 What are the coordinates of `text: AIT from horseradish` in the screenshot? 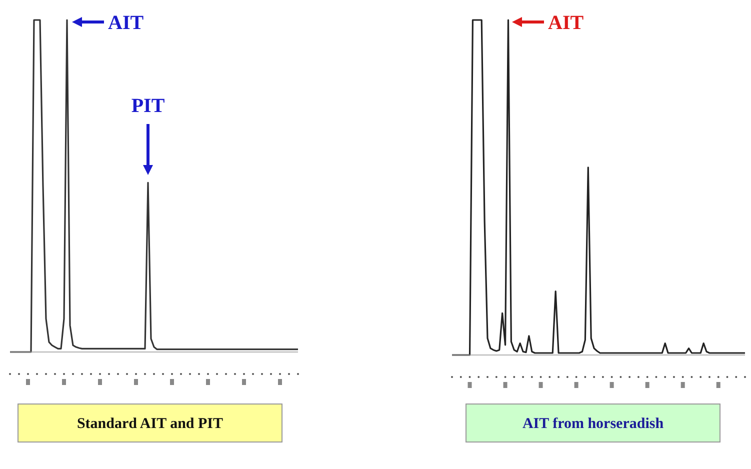 It's located at (593, 424).